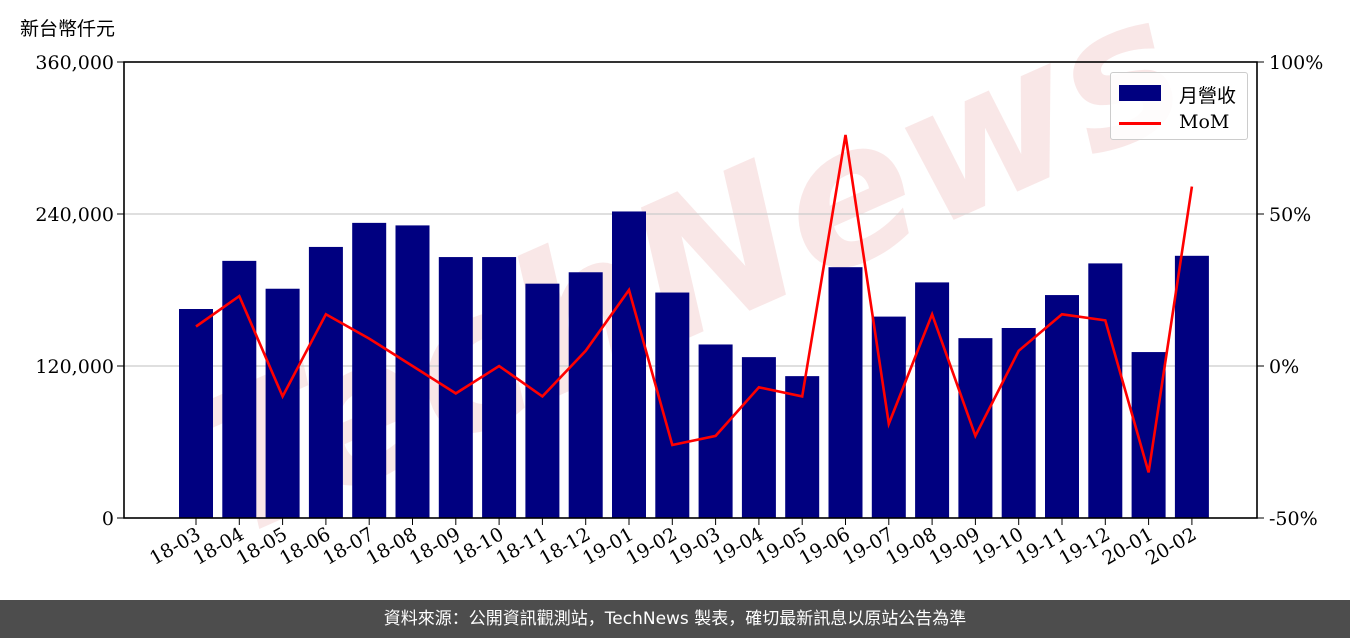  Describe the element at coordinates (74, 63) in the screenshot. I see `y-tick-label: 360,000` at that location.